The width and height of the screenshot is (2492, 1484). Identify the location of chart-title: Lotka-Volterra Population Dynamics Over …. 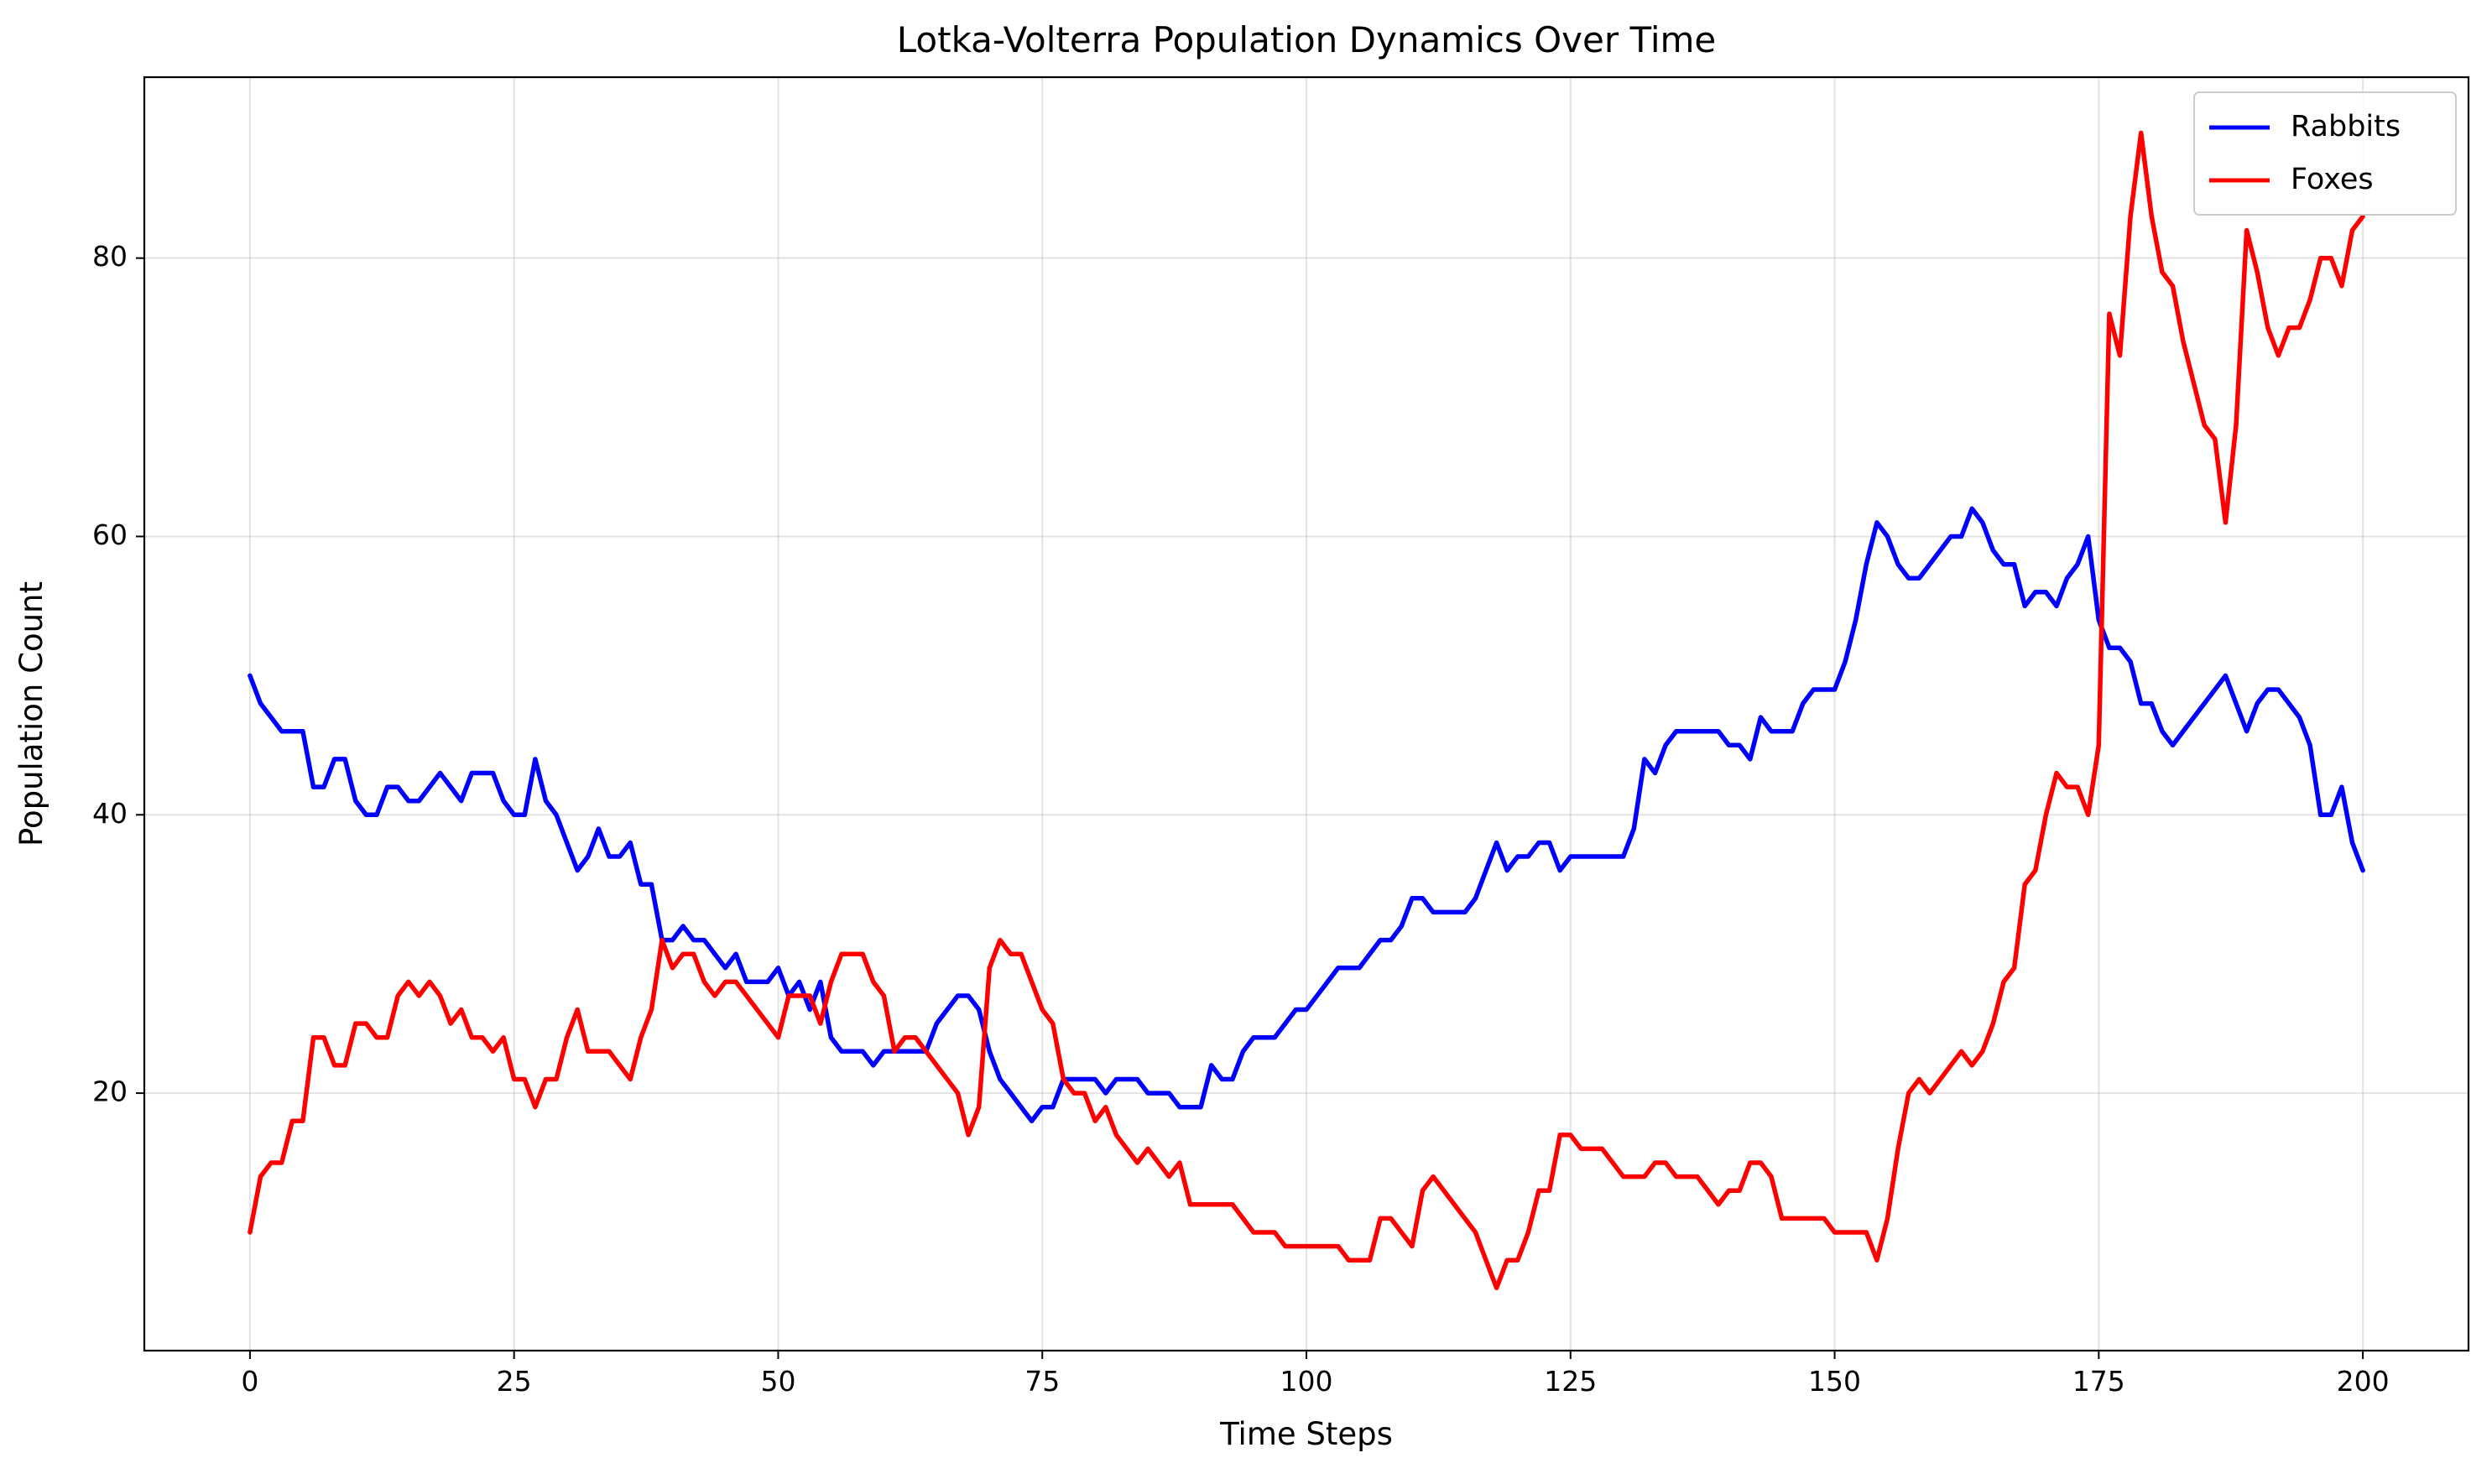
(1307, 39).